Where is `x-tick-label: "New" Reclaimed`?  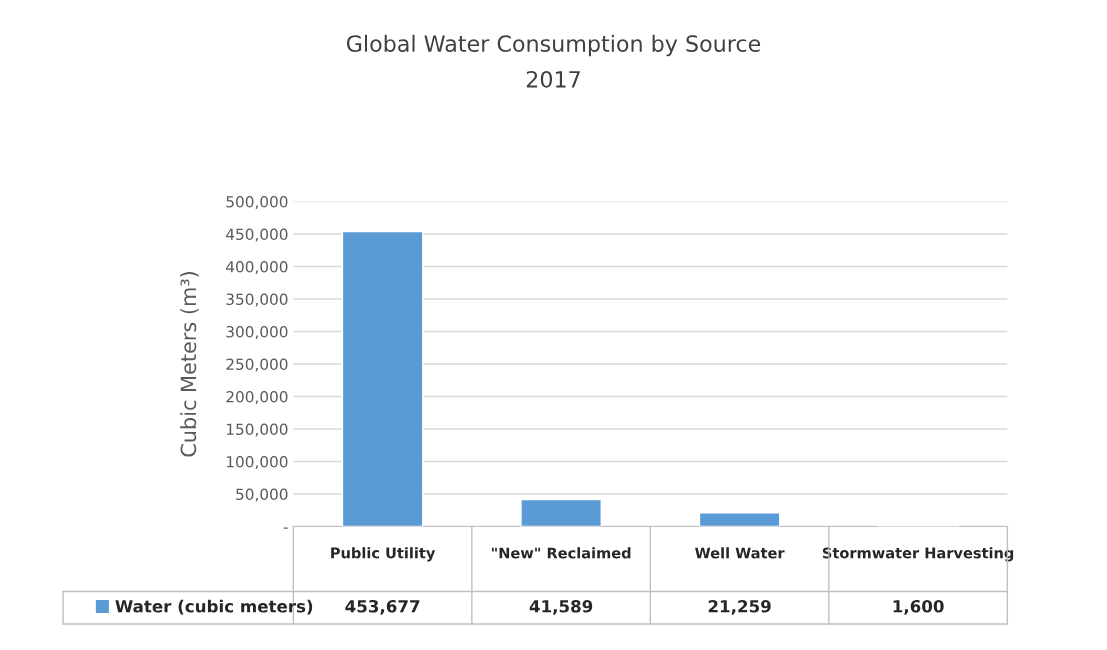
x-tick-label: "New" Reclaimed is located at coordinates (561, 553).